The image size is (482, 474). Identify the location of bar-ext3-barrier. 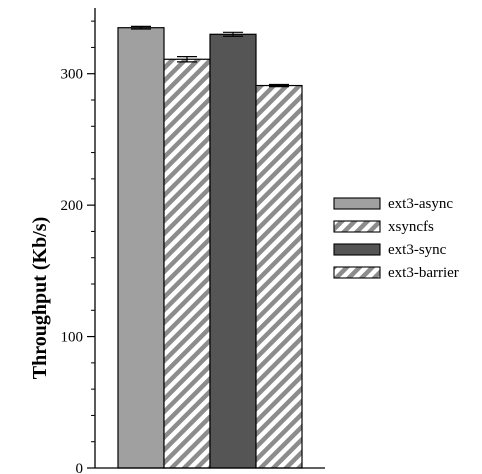
(279, 276).